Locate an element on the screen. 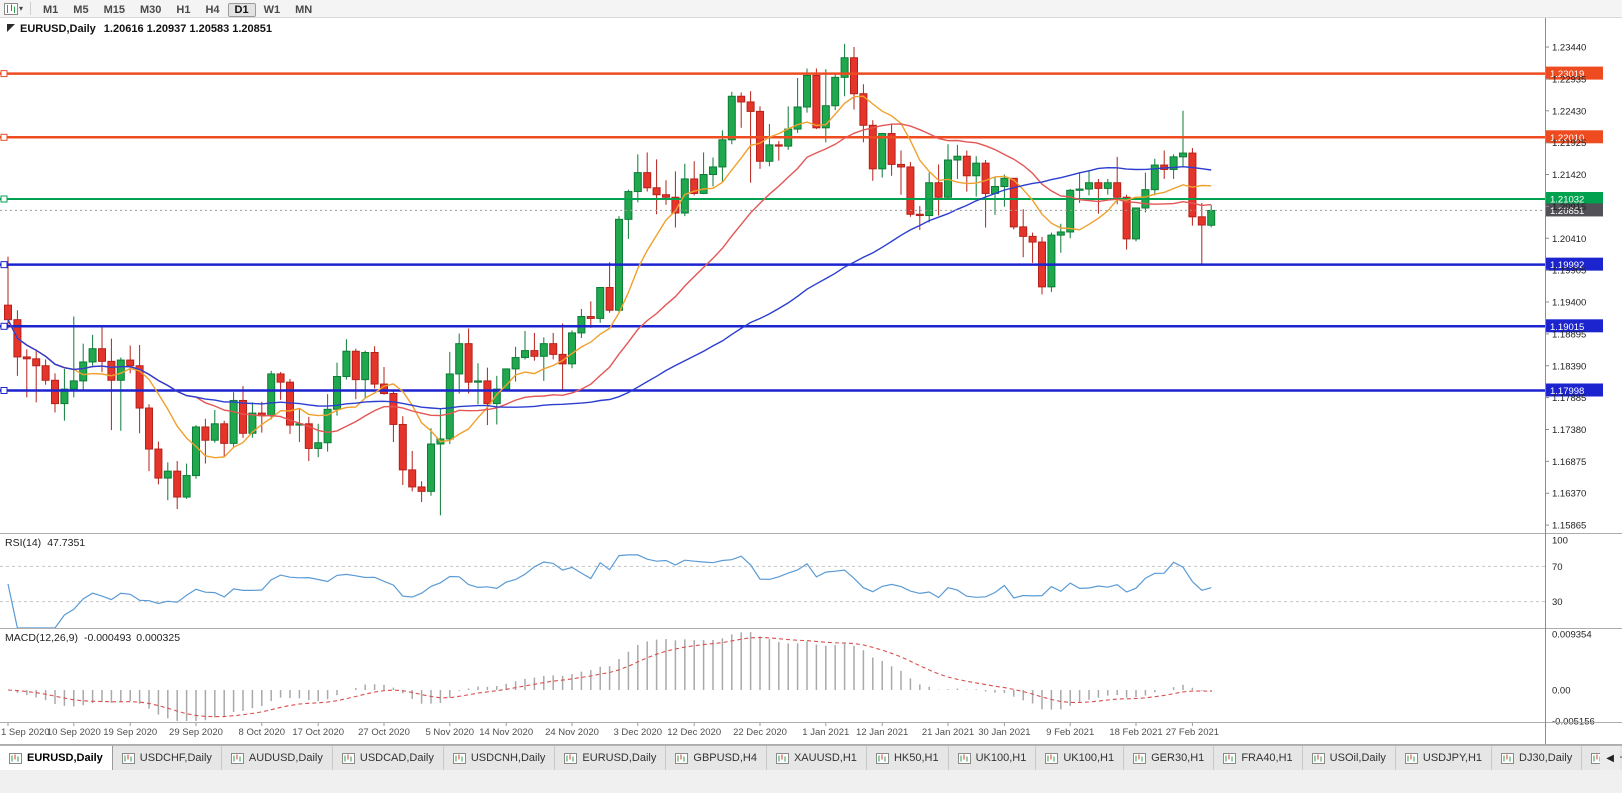  y-axis-tick-label: 1.17380 is located at coordinates (1569, 430).